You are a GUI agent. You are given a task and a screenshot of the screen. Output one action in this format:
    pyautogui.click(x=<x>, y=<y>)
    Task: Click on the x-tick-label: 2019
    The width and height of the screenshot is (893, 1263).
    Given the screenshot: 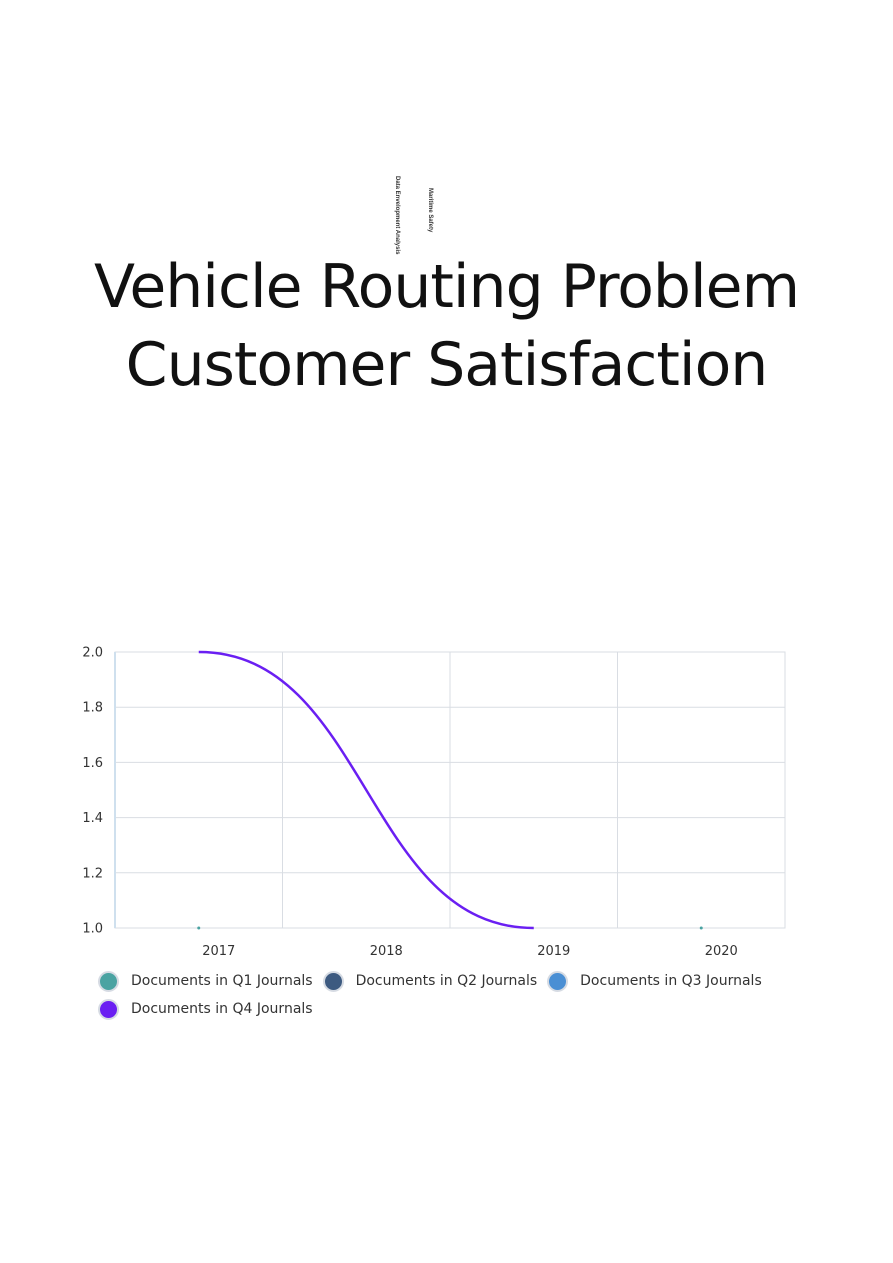 What is the action you would take?
    pyautogui.click(x=553, y=951)
    